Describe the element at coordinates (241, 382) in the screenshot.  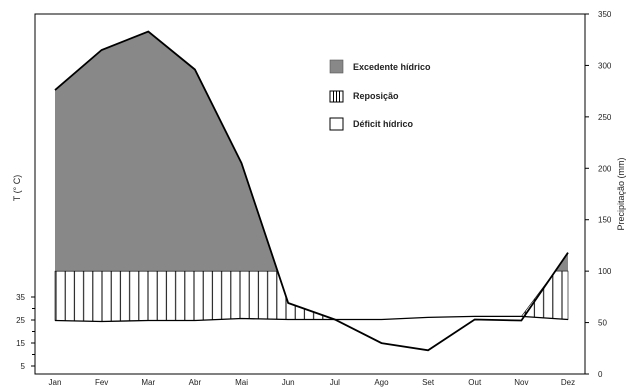
I see `x-tick-label: Mai` at that location.